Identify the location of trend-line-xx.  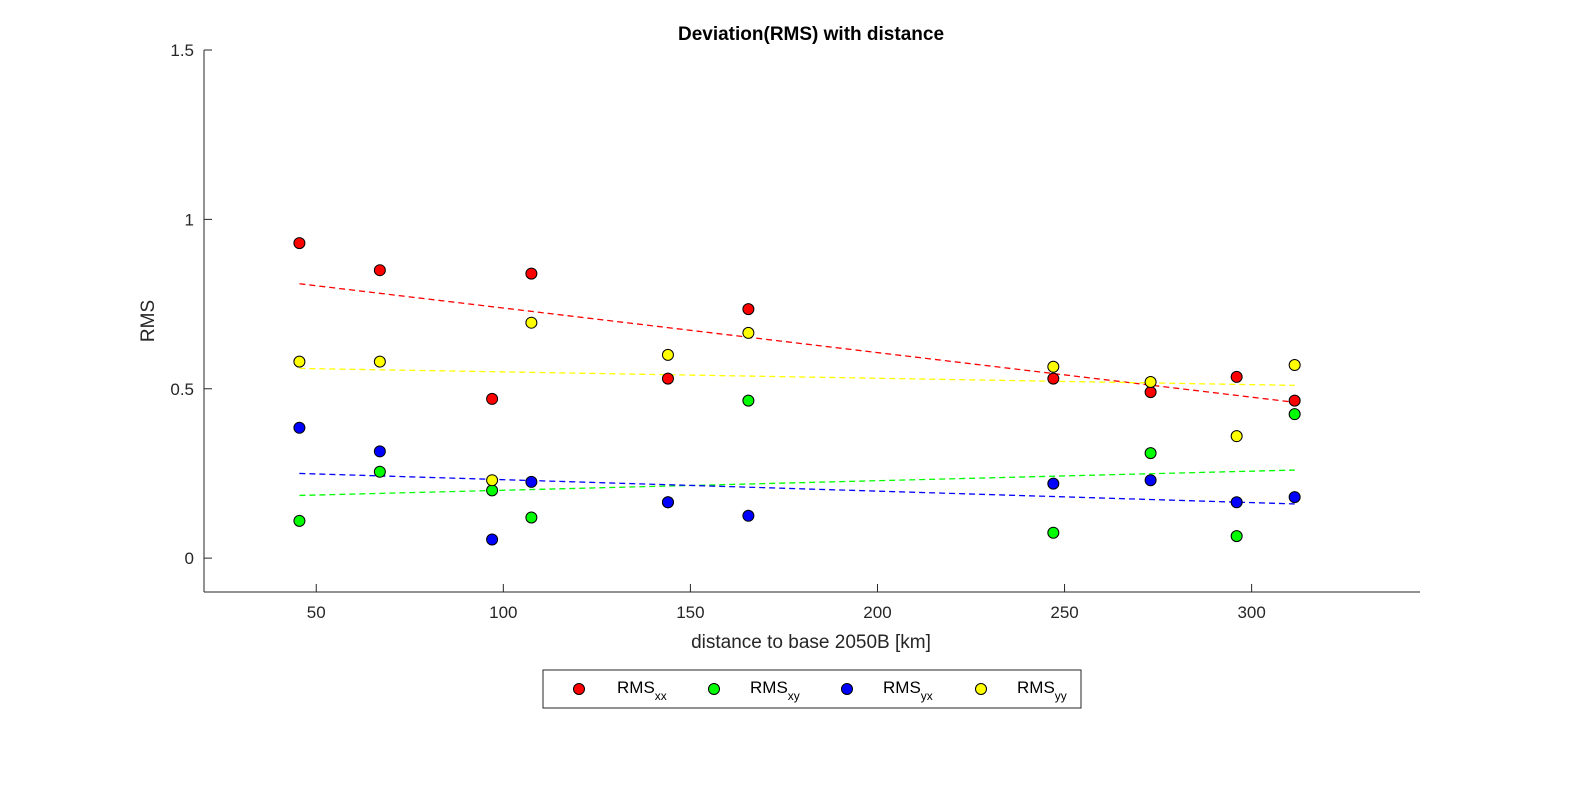
(797, 343).